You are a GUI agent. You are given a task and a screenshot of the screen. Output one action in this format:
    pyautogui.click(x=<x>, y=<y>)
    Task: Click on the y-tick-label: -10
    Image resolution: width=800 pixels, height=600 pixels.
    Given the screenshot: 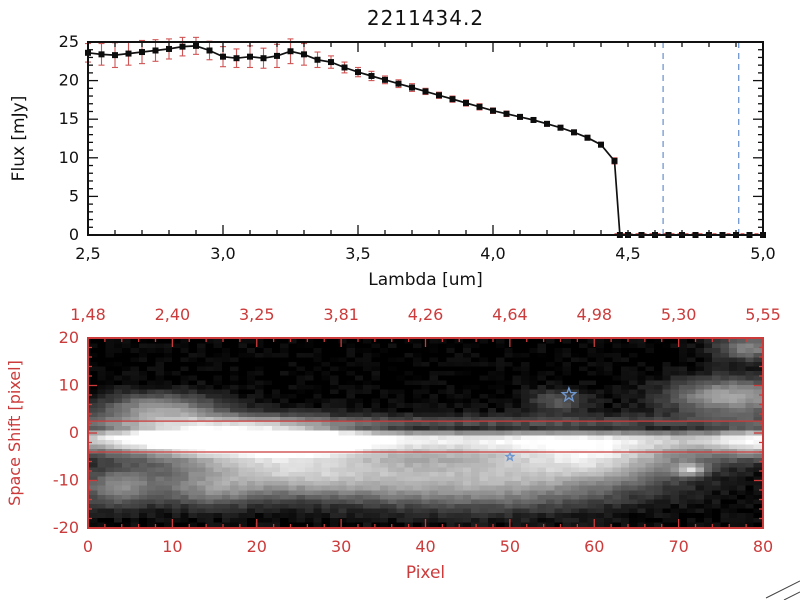 What is the action you would take?
    pyautogui.click(x=66, y=480)
    